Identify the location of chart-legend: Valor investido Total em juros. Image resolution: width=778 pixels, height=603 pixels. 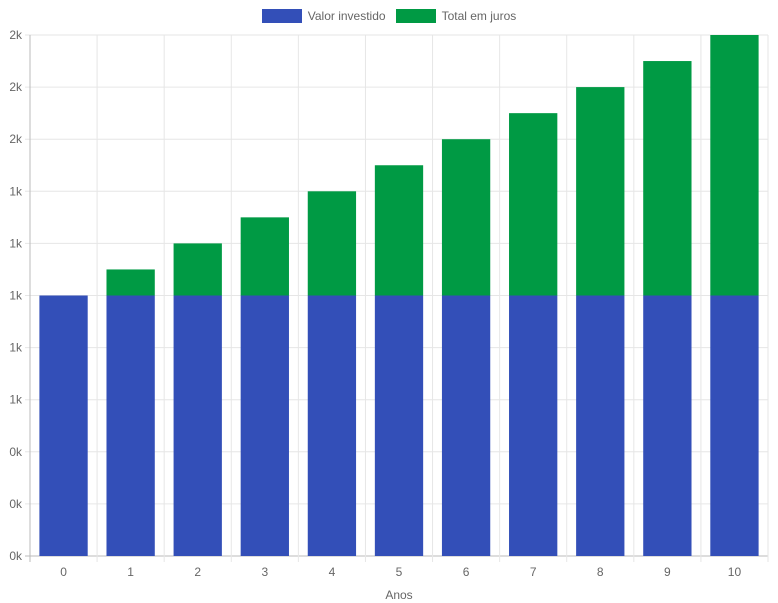
(389, 16).